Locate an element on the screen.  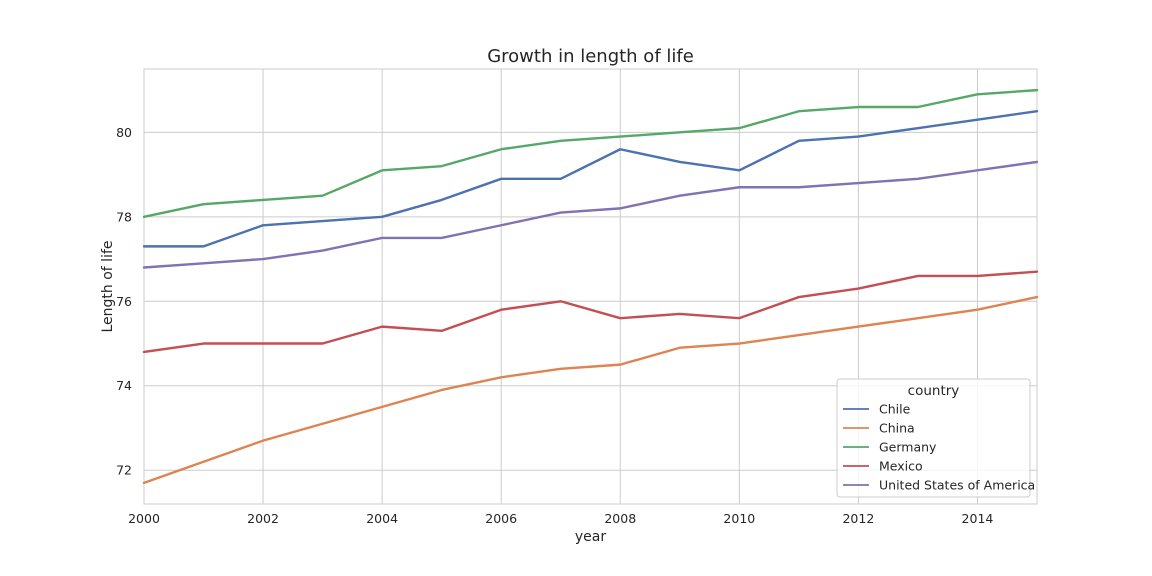
x-tick-label: 2010 is located at coordinates (739, 518).